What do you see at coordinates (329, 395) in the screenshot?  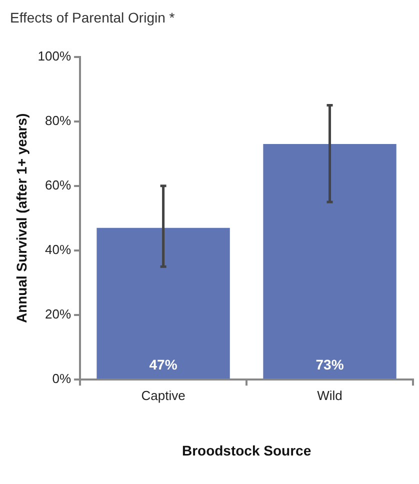 I see `x-tick-label: Wild` at bounding box center [329, 395].